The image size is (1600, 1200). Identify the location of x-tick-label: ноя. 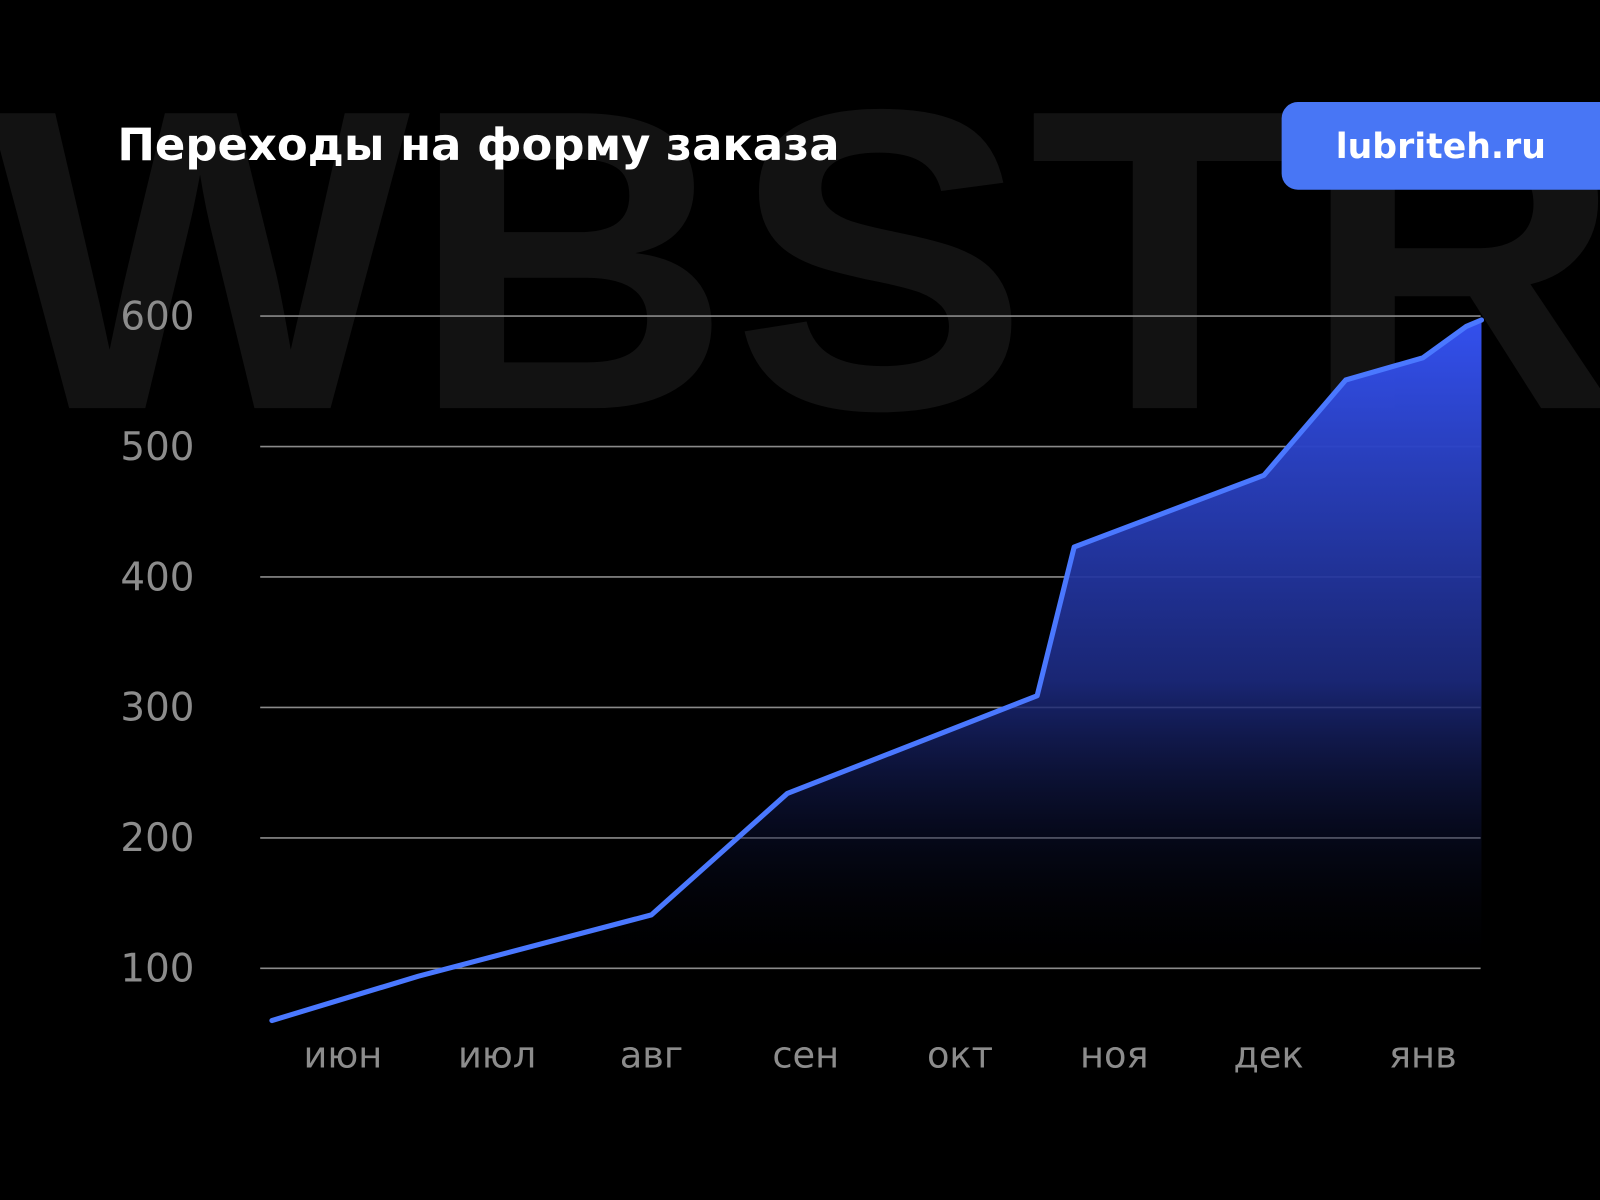
(1114, 1054).